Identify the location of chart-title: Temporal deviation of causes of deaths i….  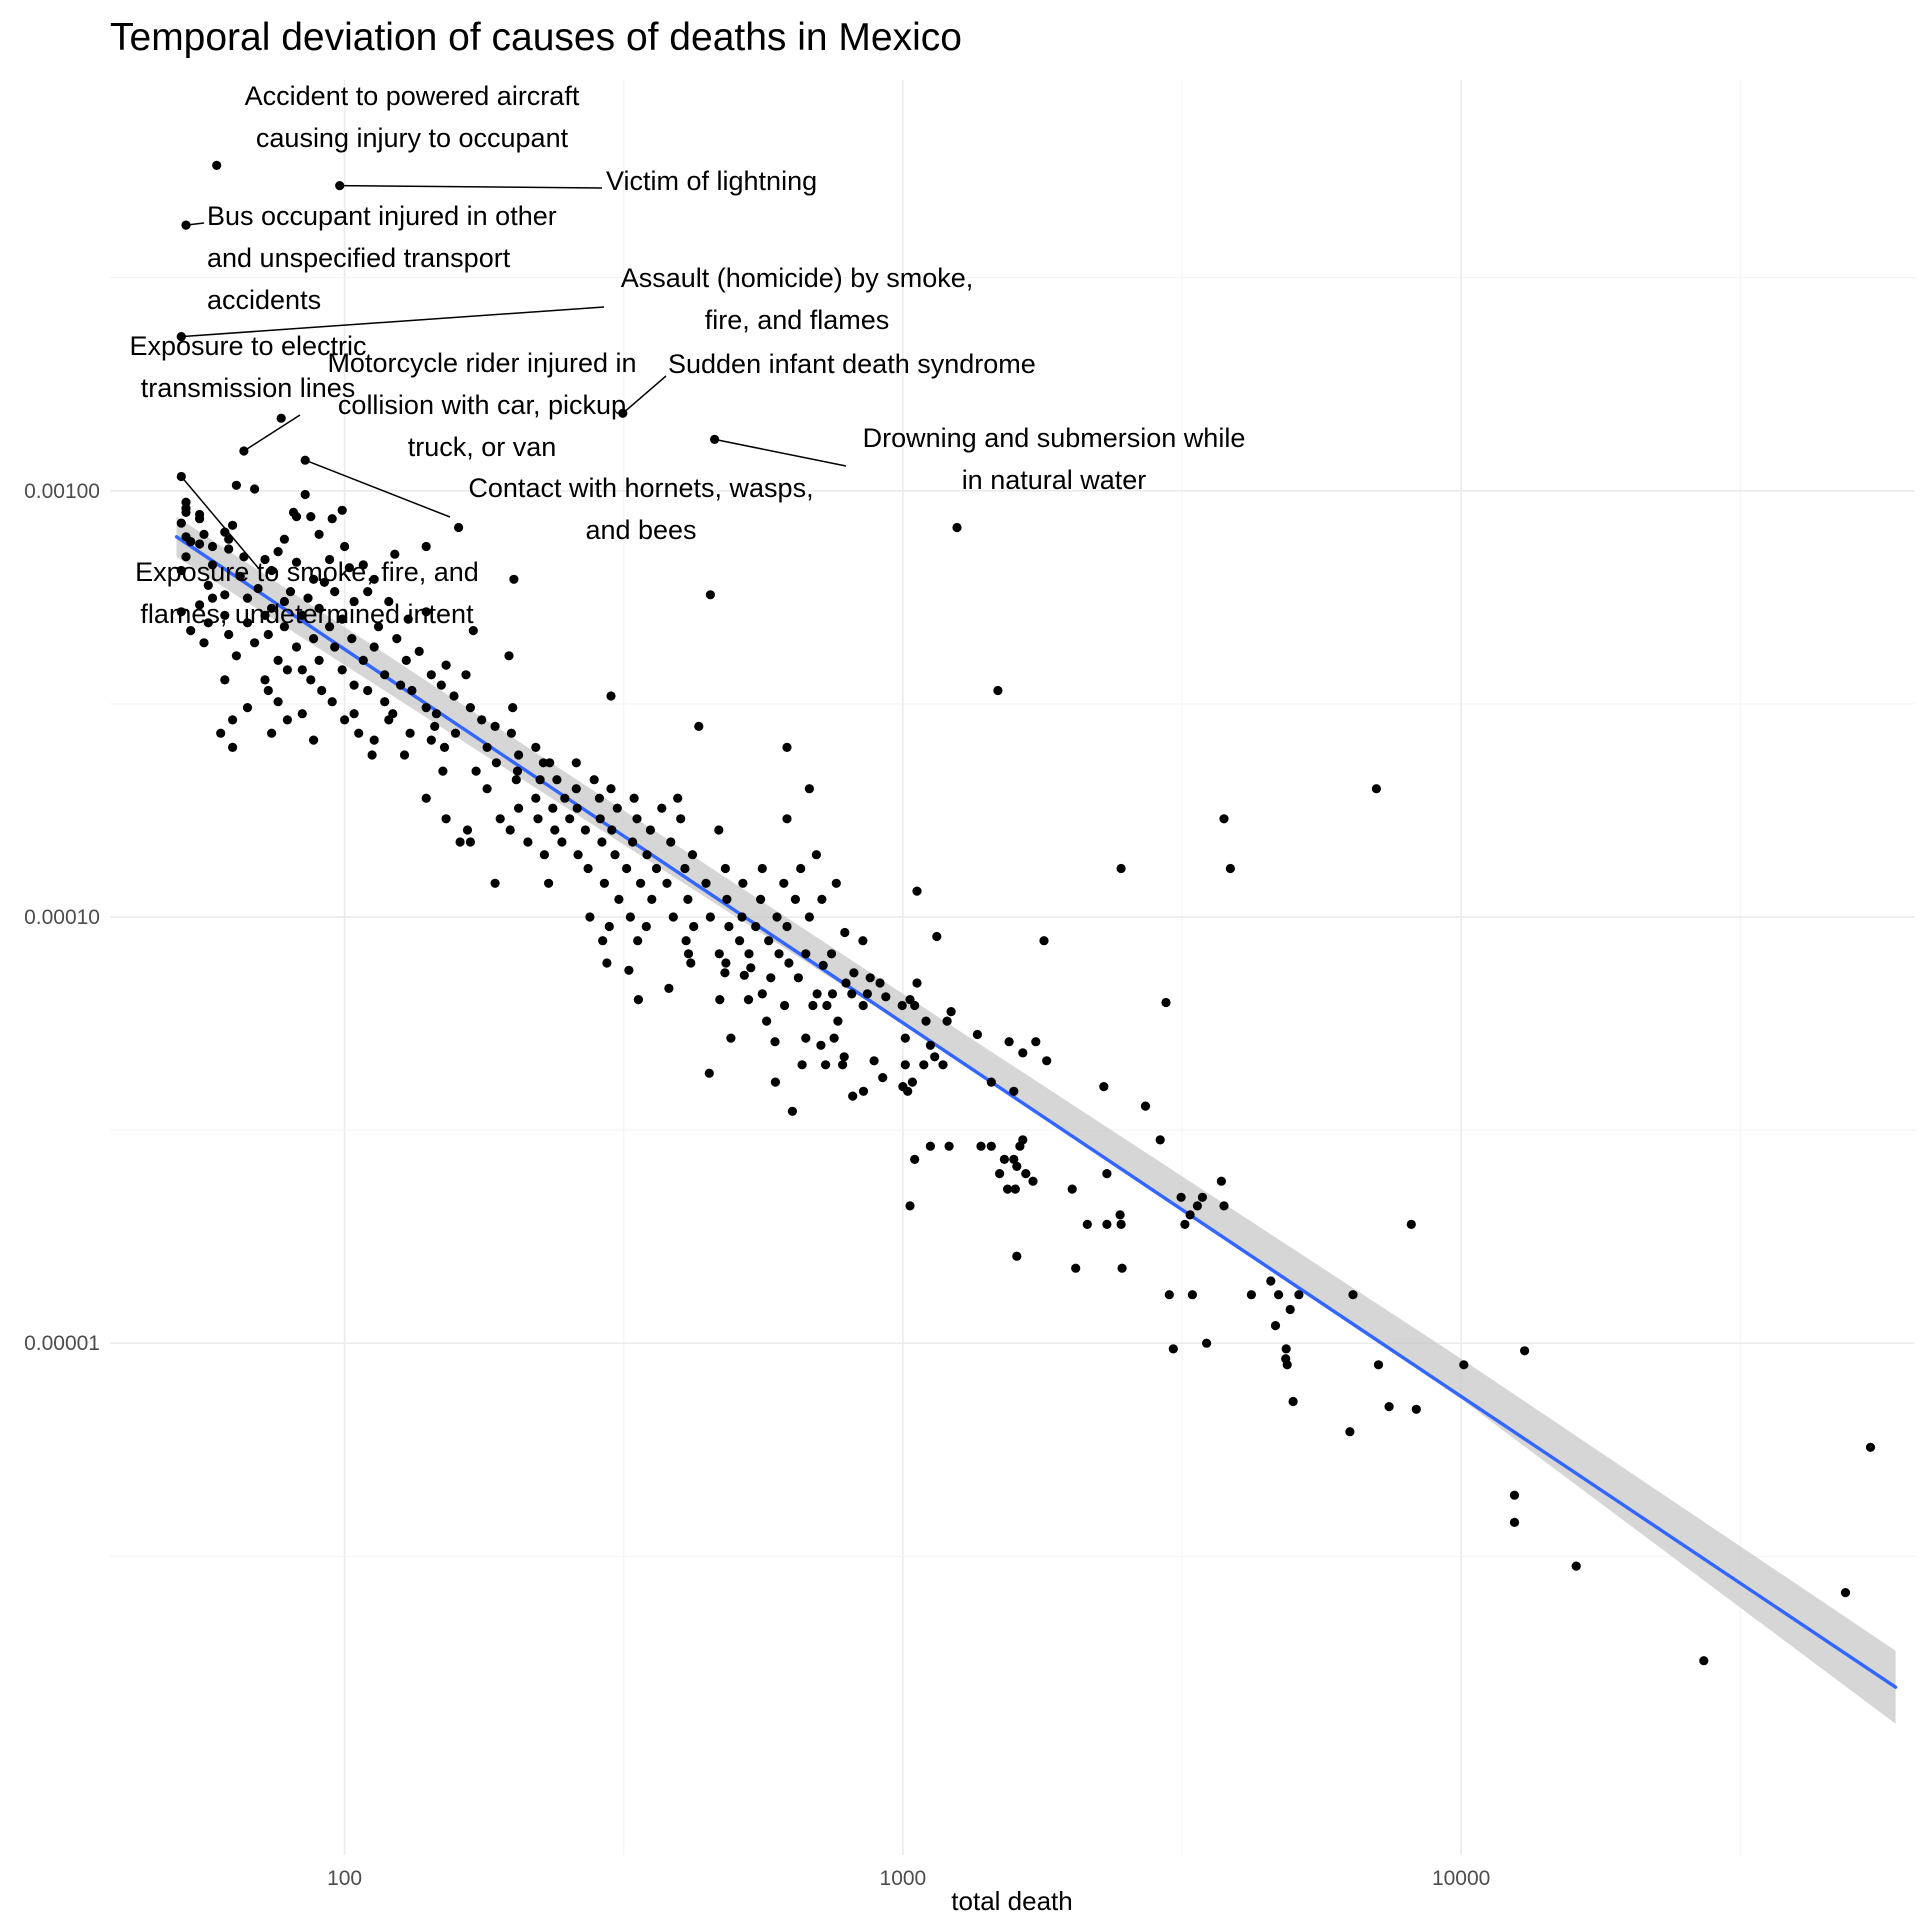
(536, 37).